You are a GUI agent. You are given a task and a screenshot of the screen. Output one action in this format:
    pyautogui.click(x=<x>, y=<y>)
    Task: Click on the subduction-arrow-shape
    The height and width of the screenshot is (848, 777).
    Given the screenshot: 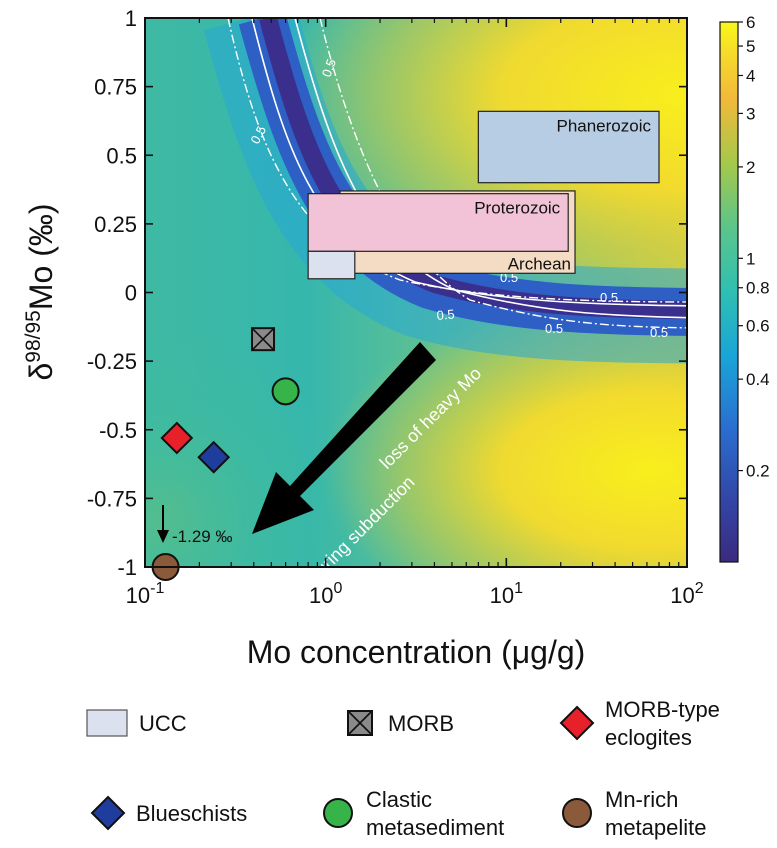 What is the action you would take?
    pyautogui.click(x=344, y=438)
    